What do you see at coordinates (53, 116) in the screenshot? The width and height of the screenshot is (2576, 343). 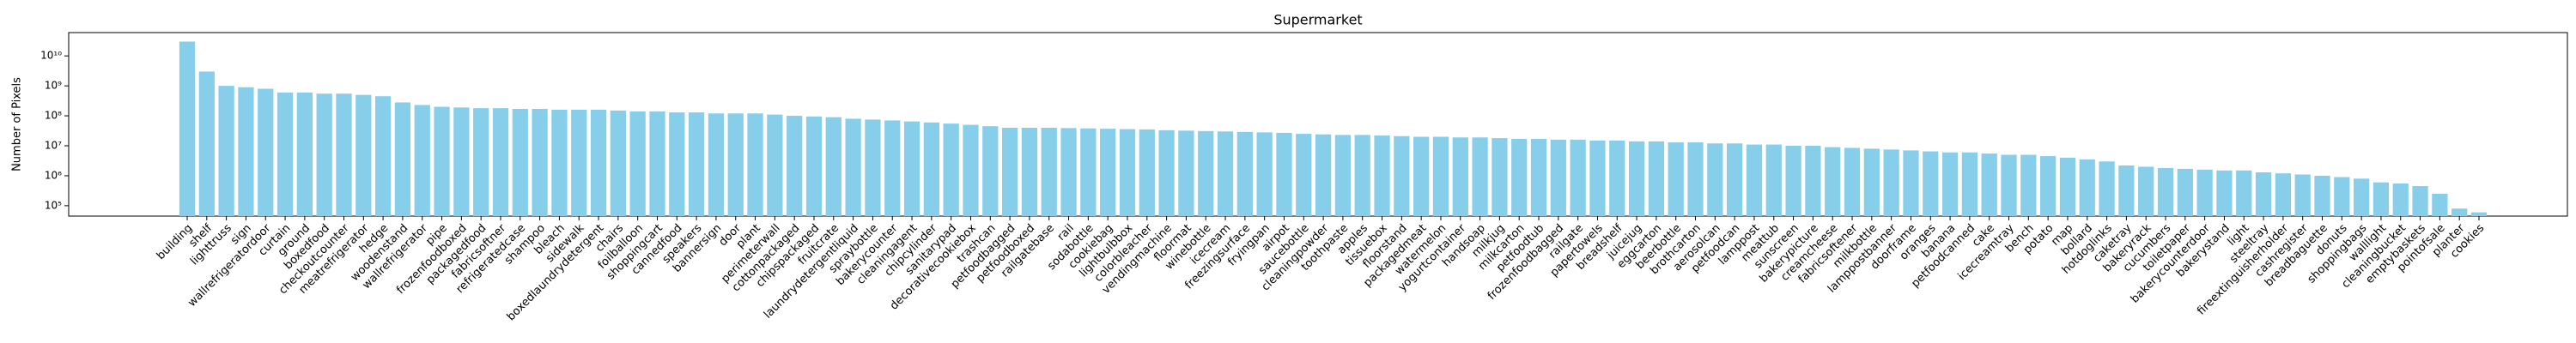 I see `y-tick-label: 10⁸` at bounding box center [53, 116].